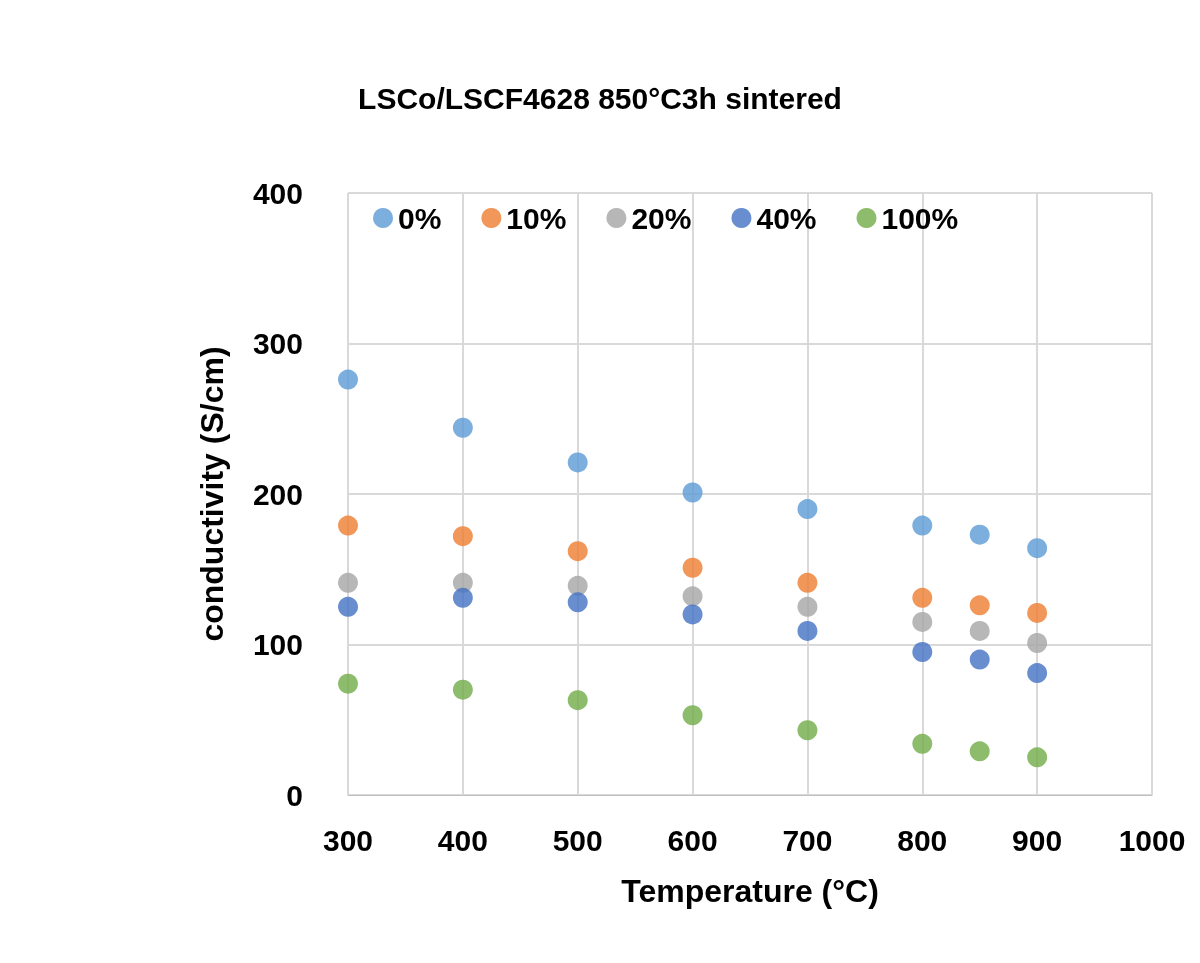 The width and height of the screenshot is (1200, 963). Describe the element at coordinates (807, 840) in the screenshot. I see `x-tick-label: 700` at that location.